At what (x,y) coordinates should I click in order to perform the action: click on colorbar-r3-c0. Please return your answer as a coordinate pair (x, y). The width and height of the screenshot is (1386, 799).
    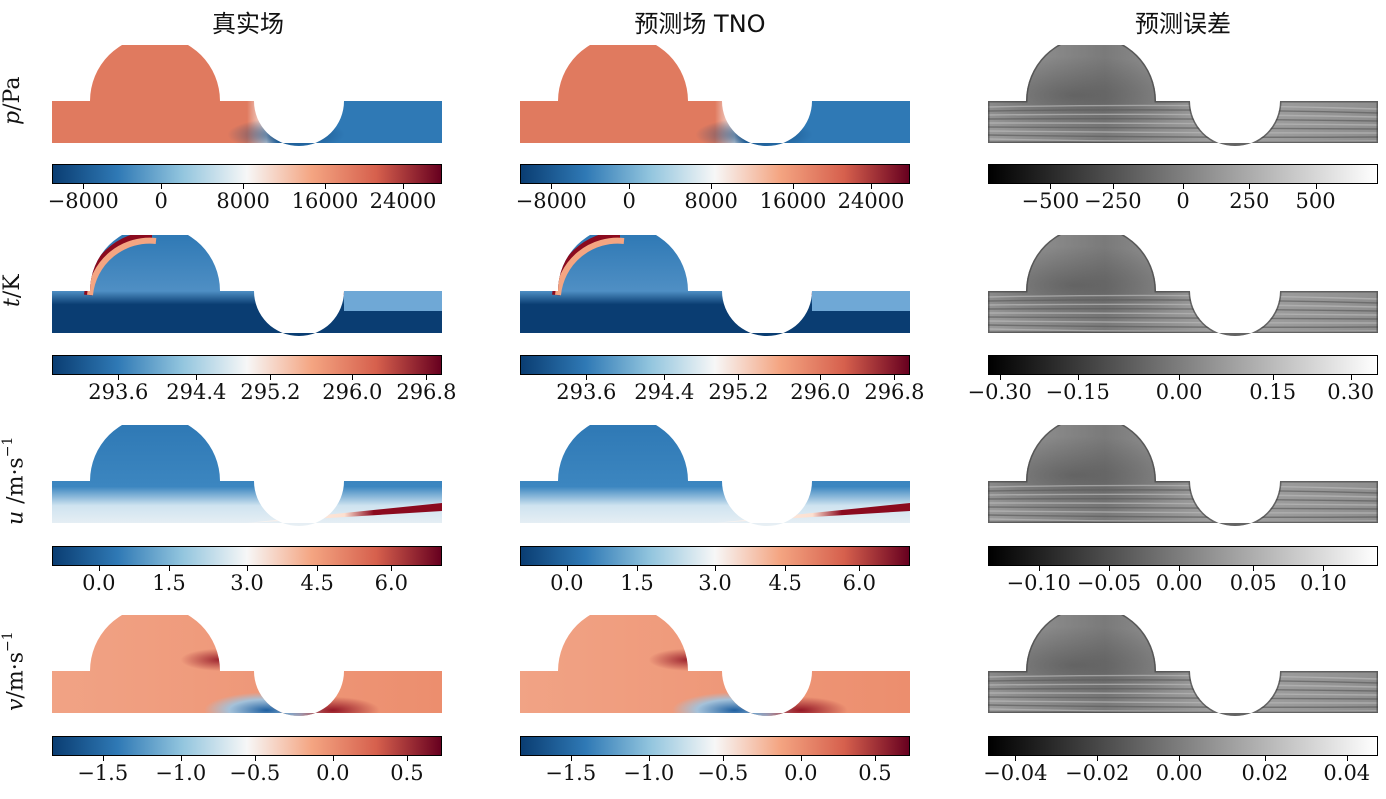
    Looking at the image, I should click on (247, 746).